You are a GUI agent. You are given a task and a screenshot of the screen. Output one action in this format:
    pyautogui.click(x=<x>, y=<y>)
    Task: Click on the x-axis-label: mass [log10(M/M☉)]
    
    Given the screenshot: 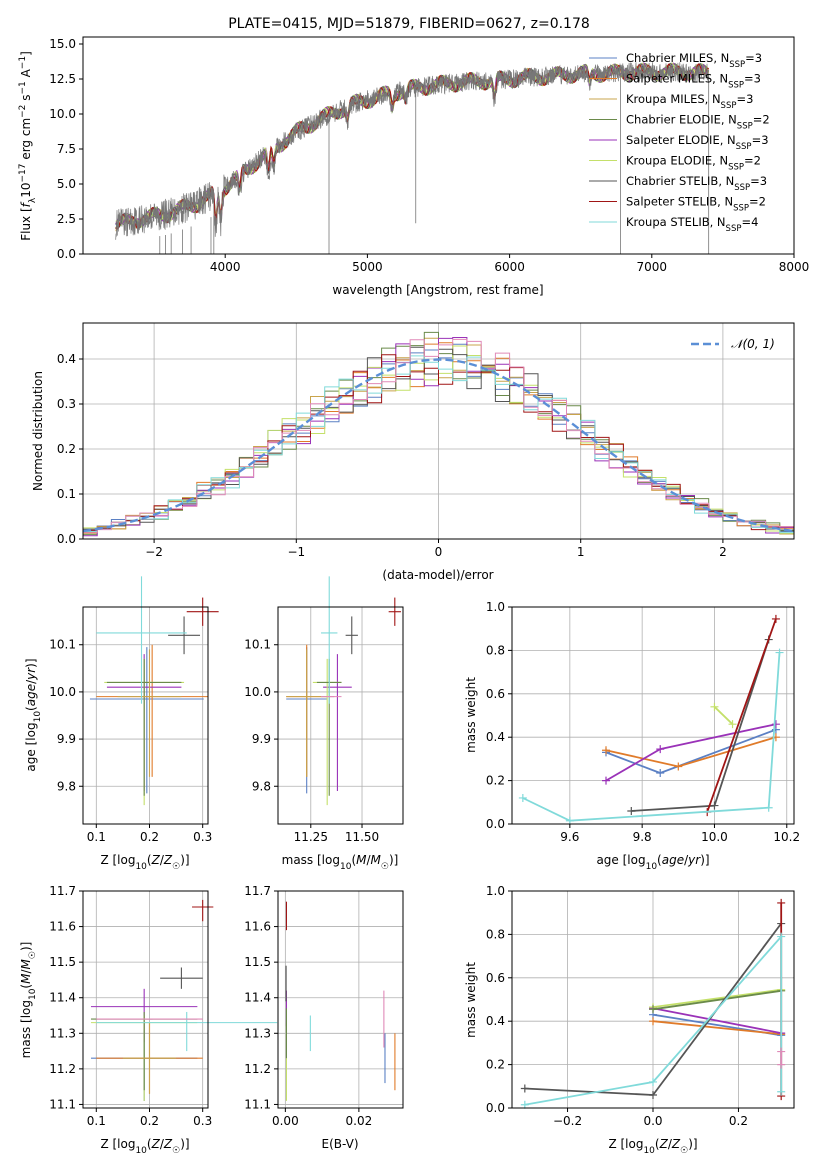 What is the action you would take?
    pyautogui.click(x=340, y=862)
    